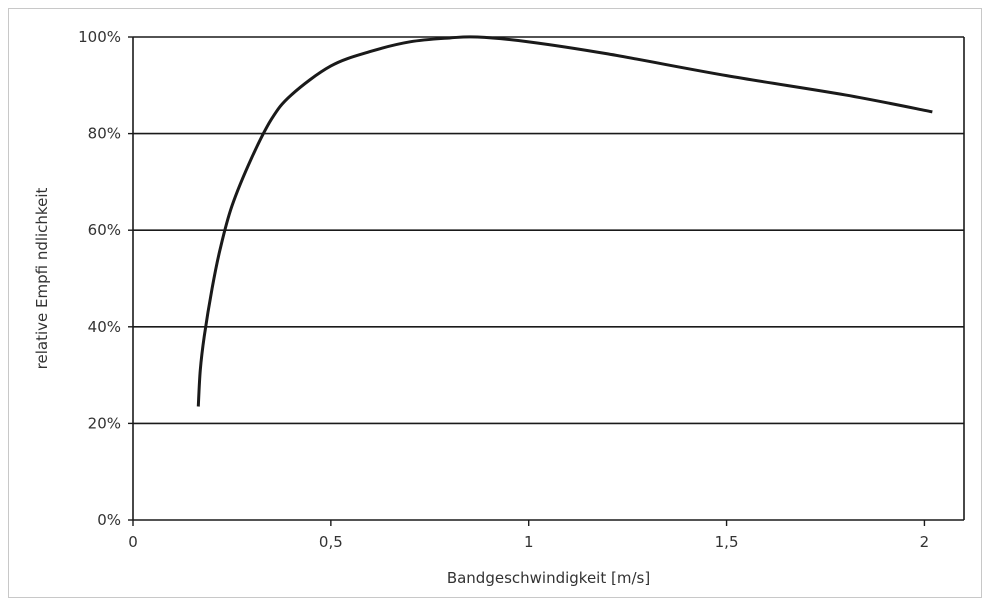 Image resolution: width=984 pixels, height=601 pixels. What do you see at coordinates (104, 134) in the screenshot?
I see `y-tick-label: 80%` at bounding box center [104, 134].